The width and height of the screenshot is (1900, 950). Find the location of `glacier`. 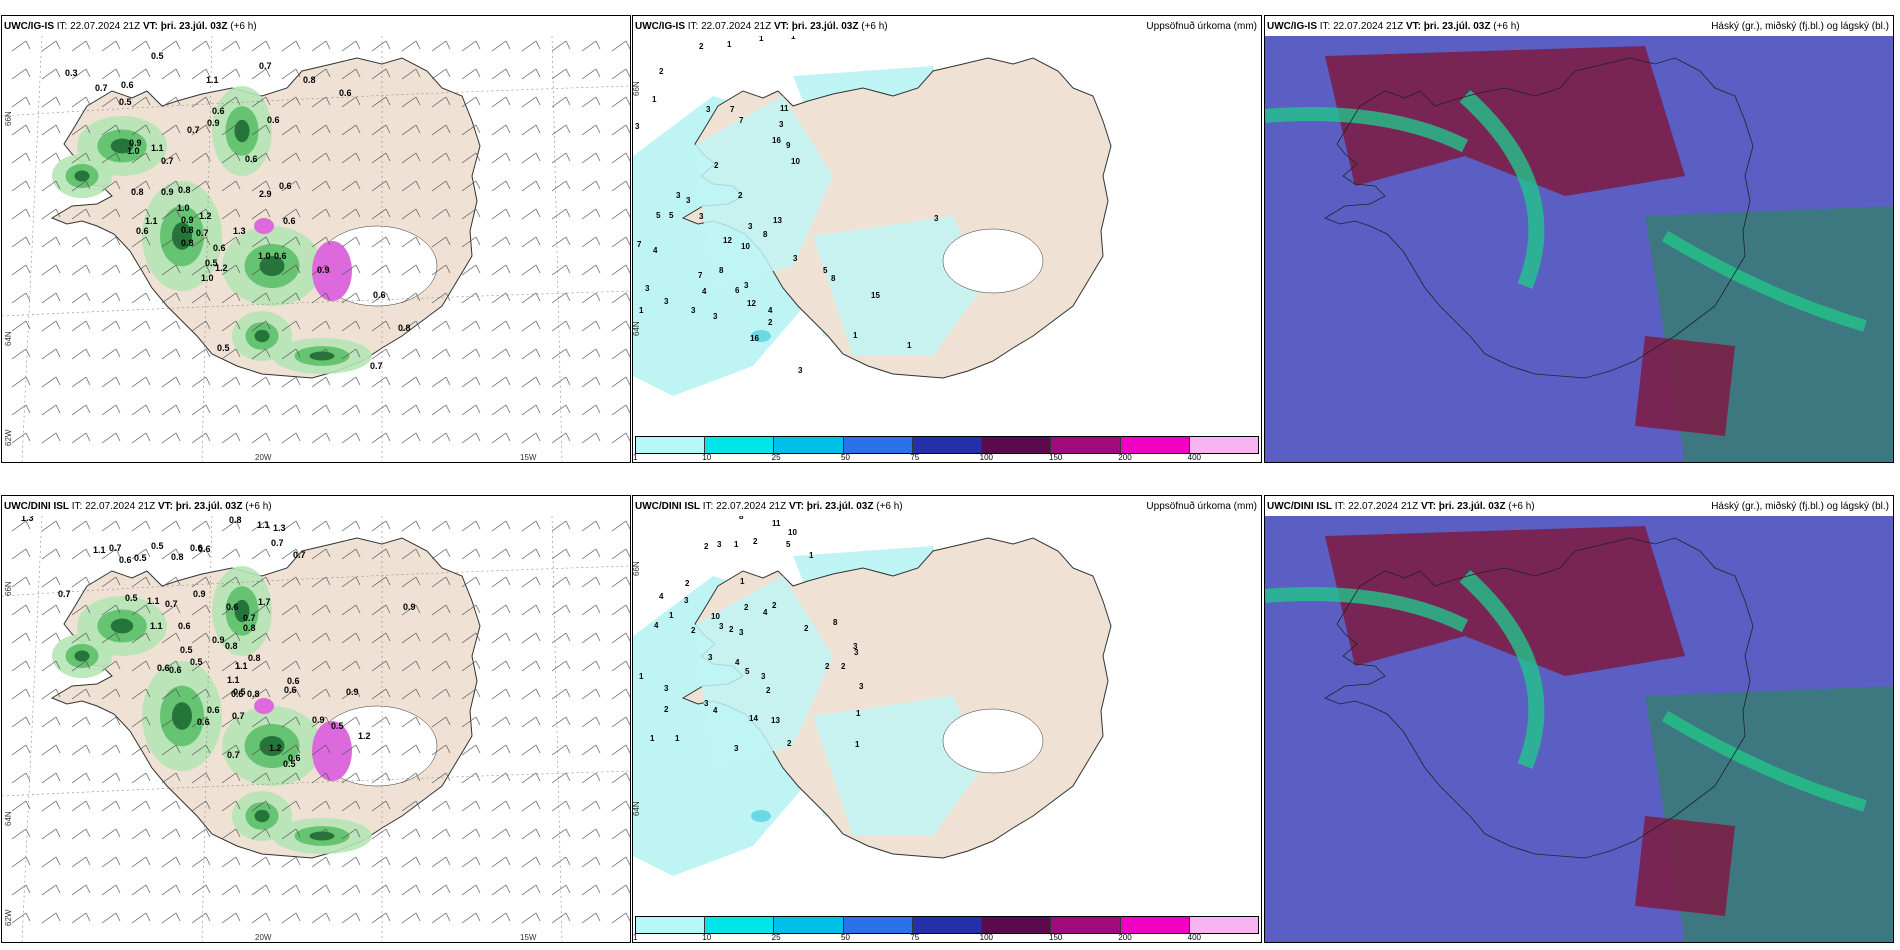

glacier is located at coordinates (993, 741).